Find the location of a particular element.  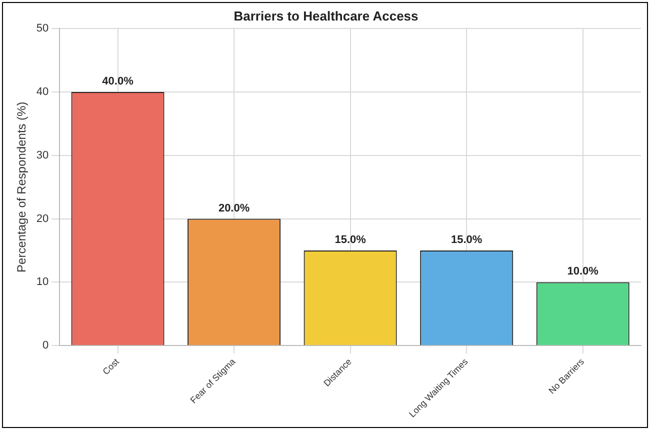

x-tick-label: Cost is located at coordinates (111, 366).